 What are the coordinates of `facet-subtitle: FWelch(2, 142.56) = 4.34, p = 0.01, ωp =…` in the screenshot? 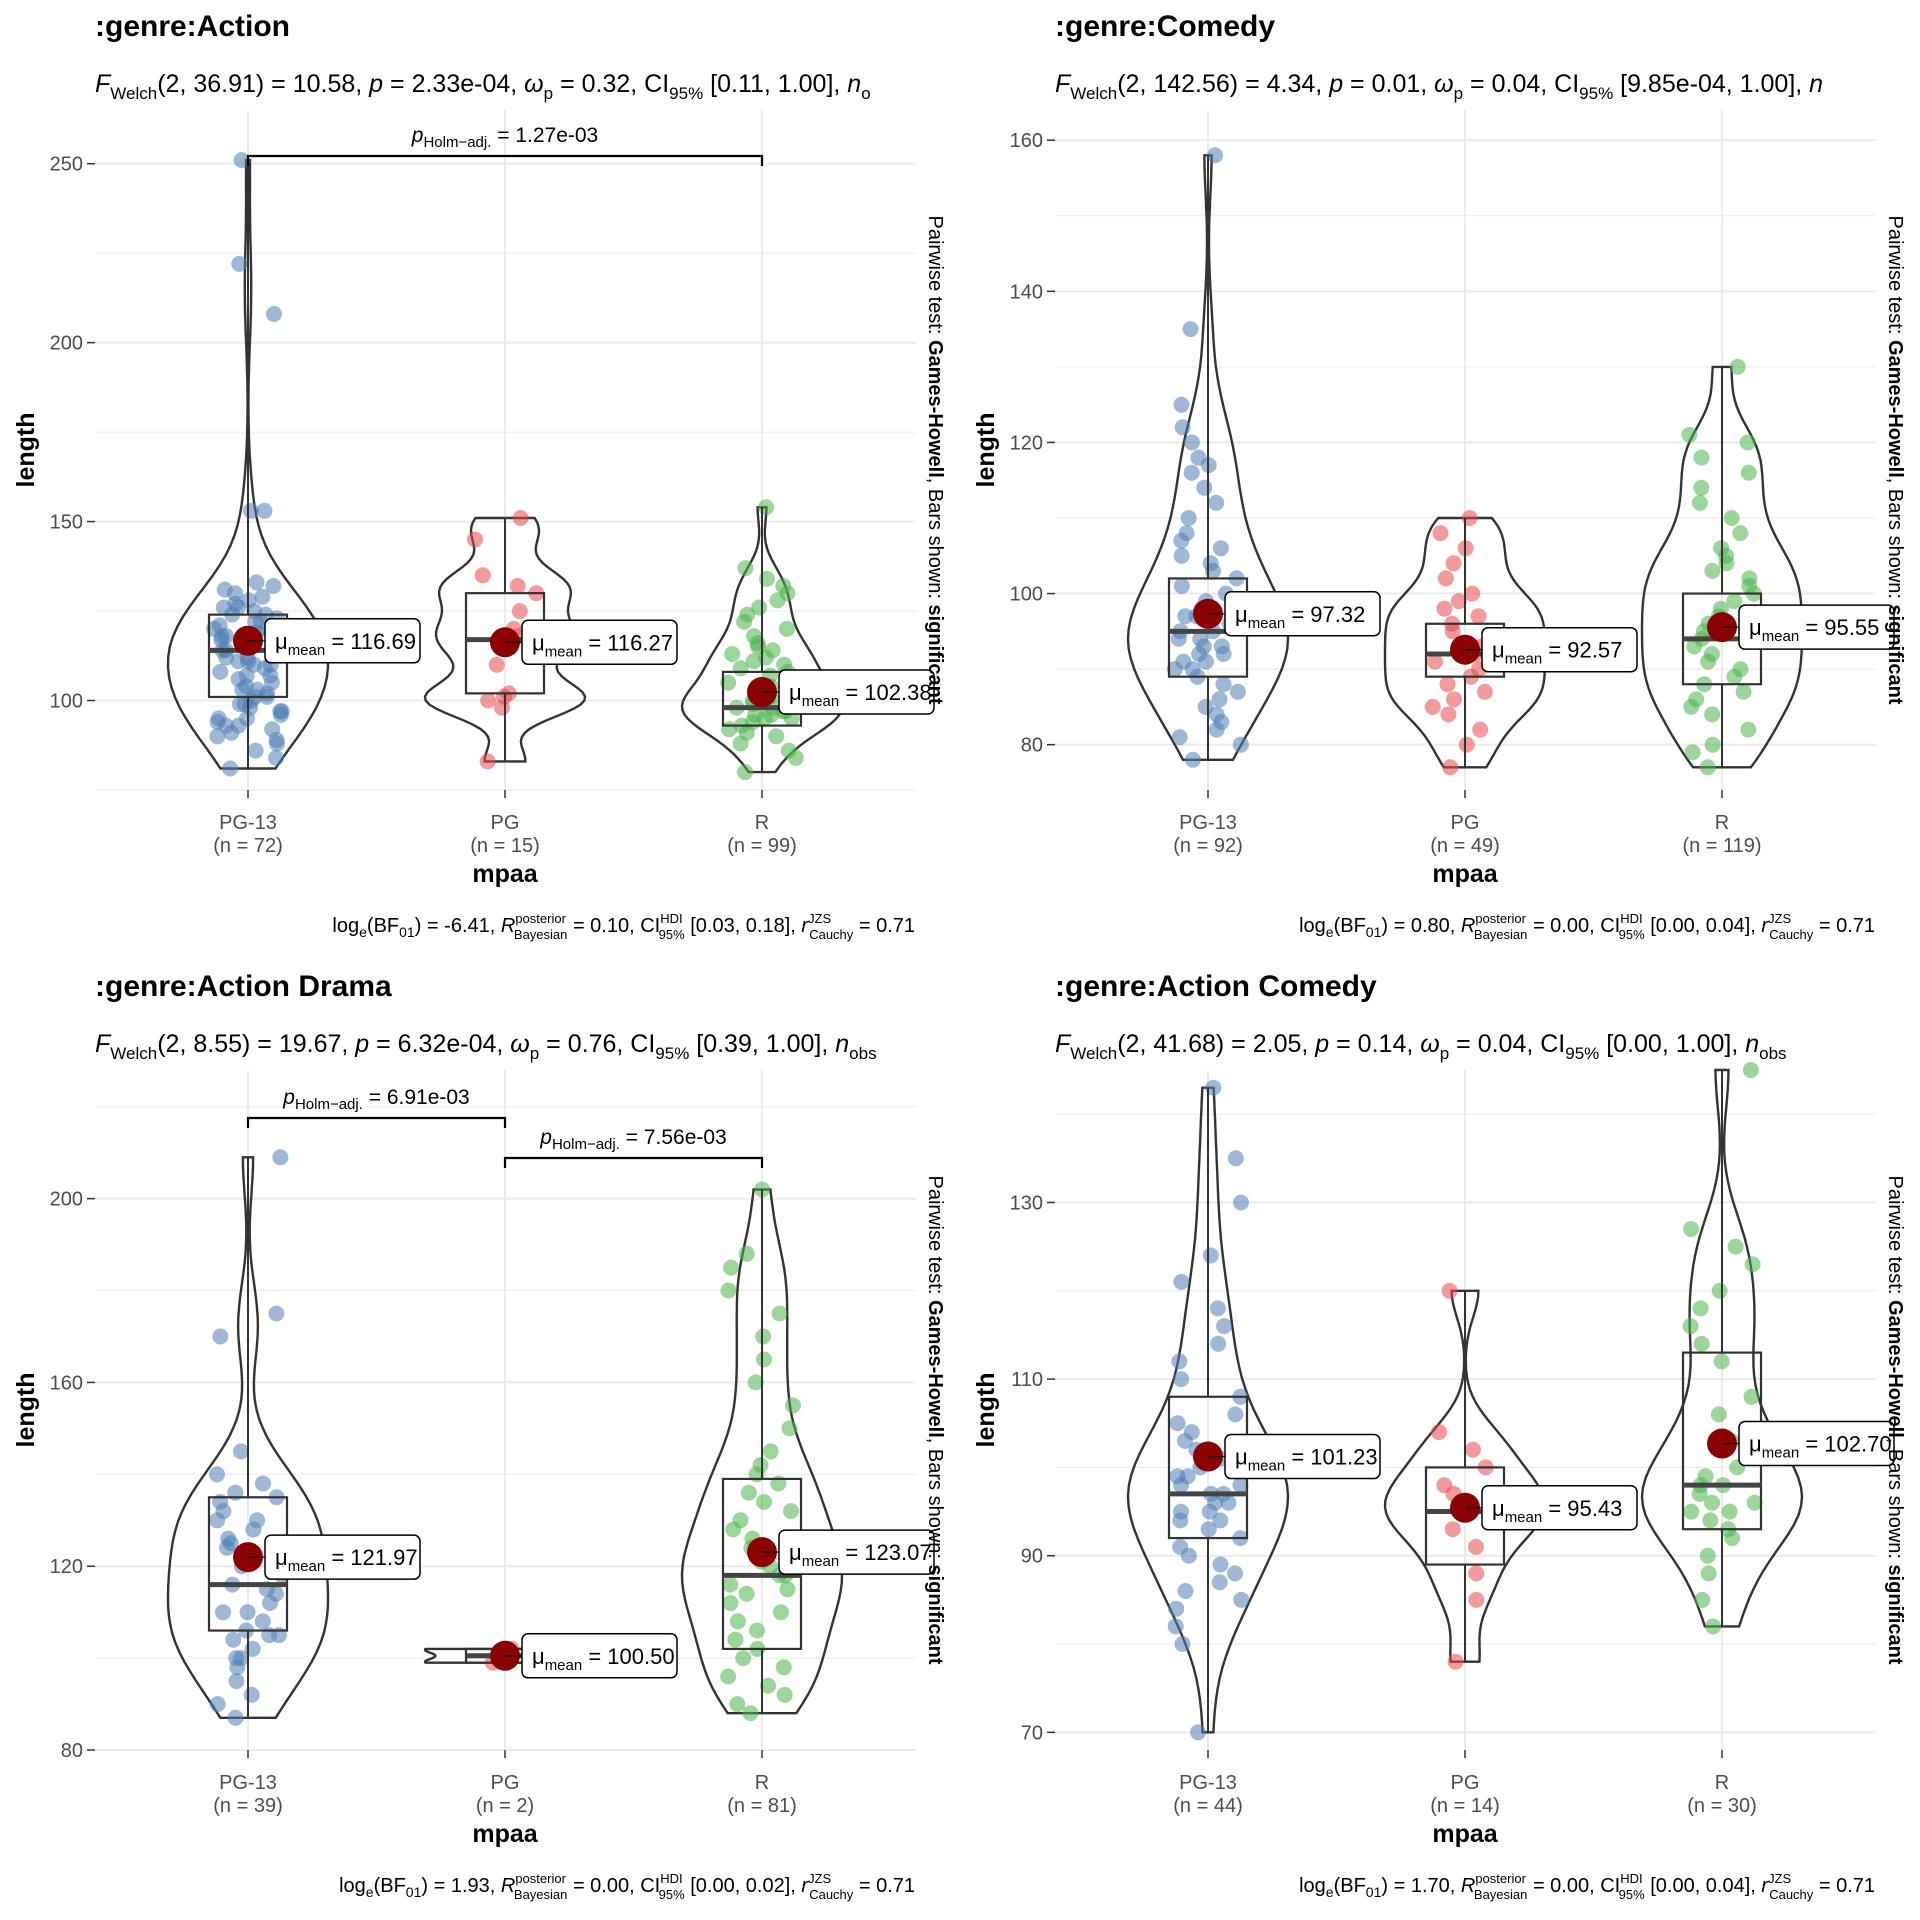 It's located at (1439, 86).